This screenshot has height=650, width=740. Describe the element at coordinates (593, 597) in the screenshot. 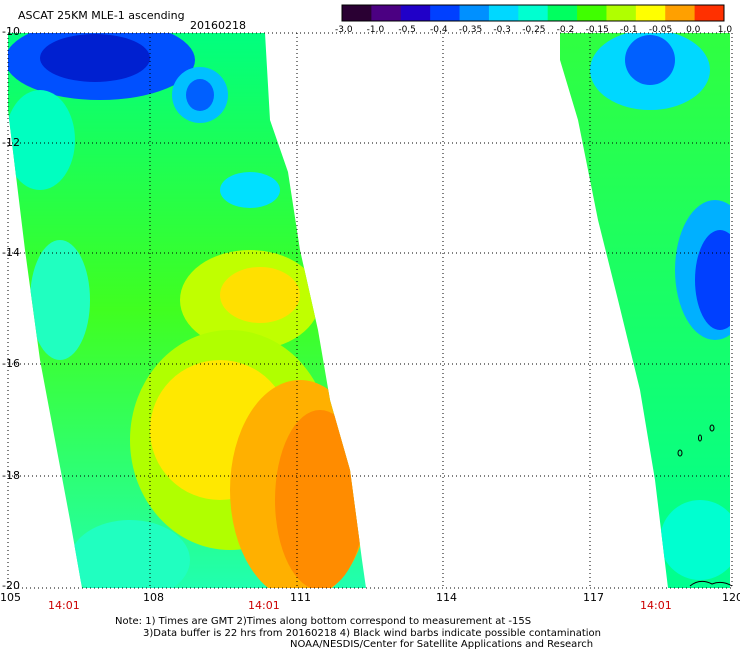

I see `x-tick-117: 117` at that location.